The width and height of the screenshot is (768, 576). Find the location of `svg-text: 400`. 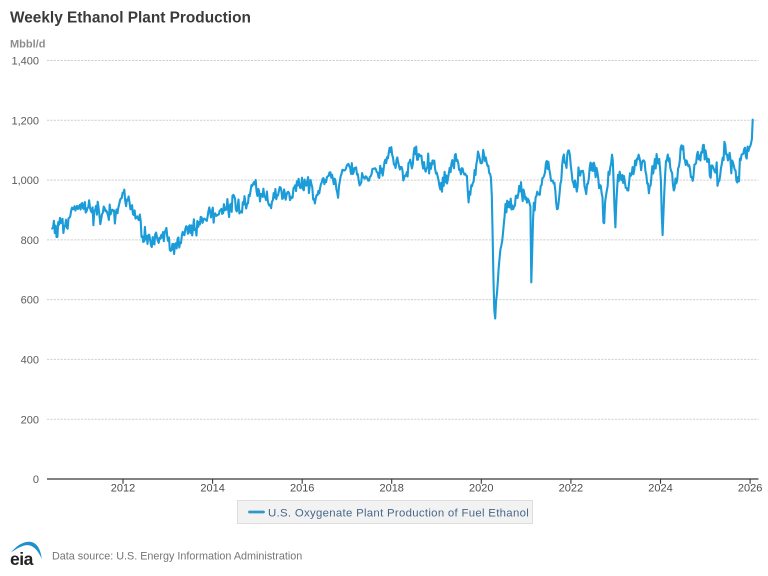

svg-text: 400 is located at coordinates (30, 361).